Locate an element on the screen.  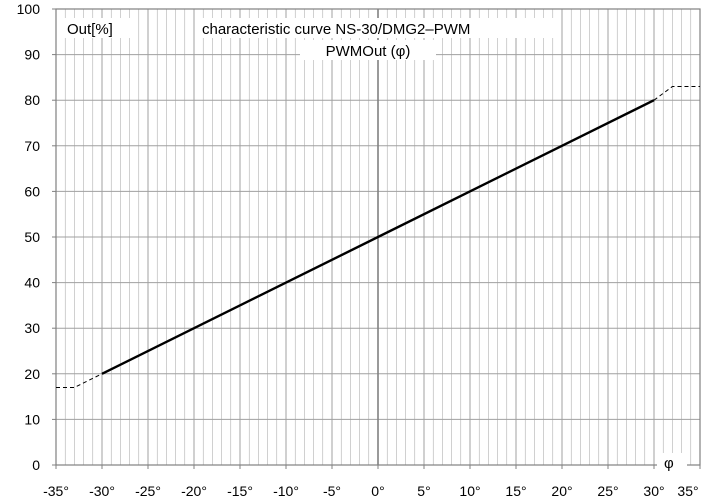
y-tick-label: 70 is located at coordinates (32, 146).